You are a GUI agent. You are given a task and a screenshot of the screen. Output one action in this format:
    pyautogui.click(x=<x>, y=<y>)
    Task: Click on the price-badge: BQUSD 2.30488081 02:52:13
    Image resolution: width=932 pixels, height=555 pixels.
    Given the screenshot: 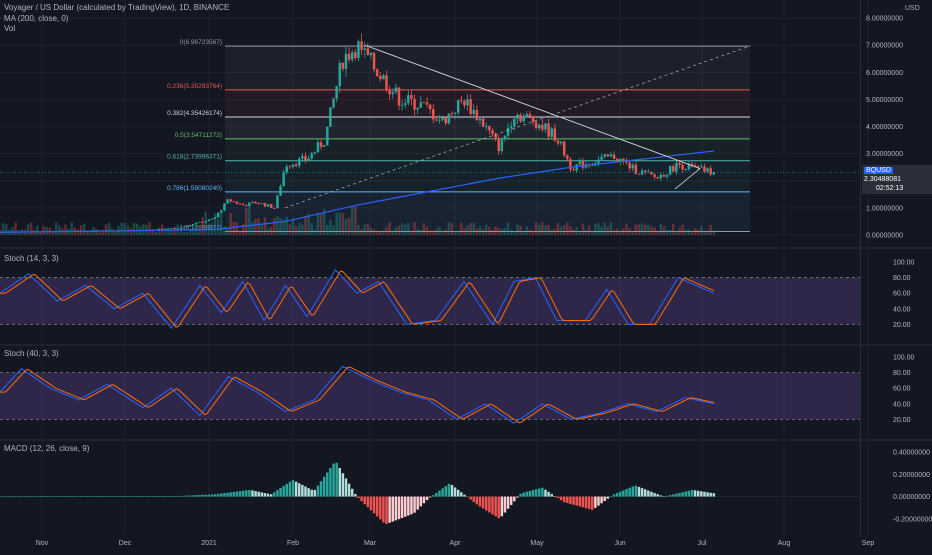 What is the action you would take?
    pyautogui.click(x=897, y=179)
    